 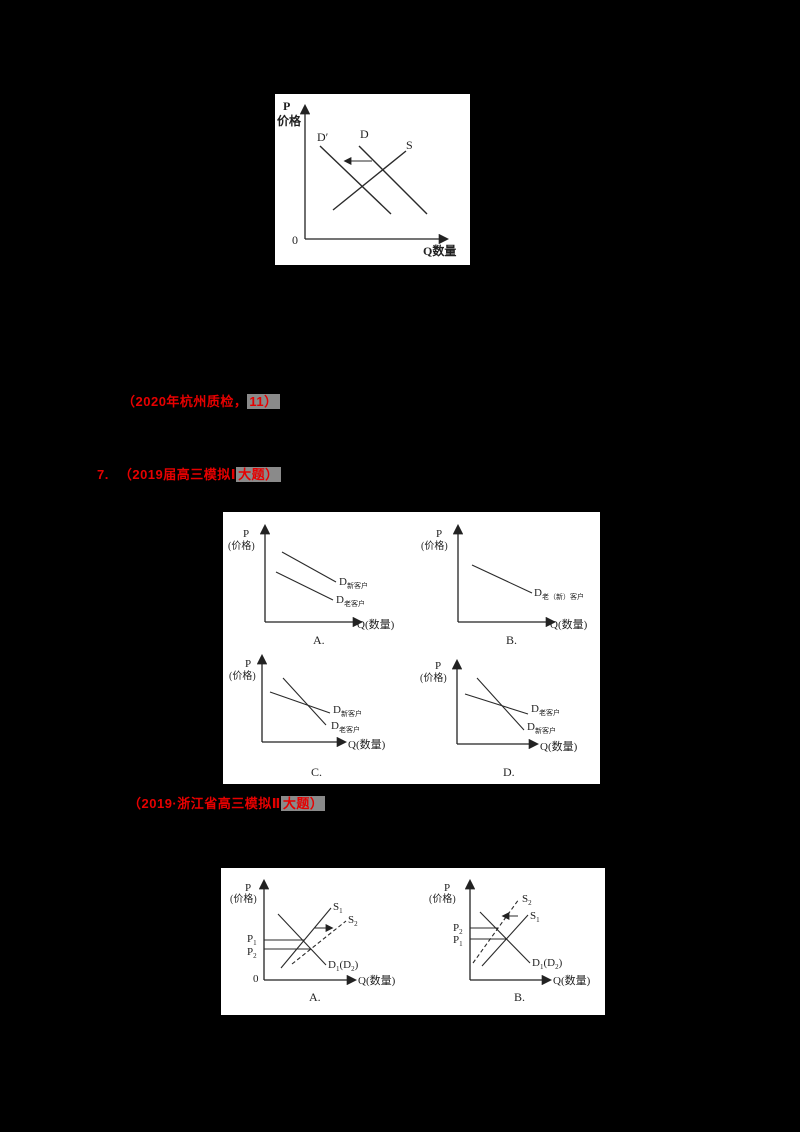 What do you see at coordinates (103, 474) in the screenshot?
I see `question-number: 7.` at bounding box center [103, 474].